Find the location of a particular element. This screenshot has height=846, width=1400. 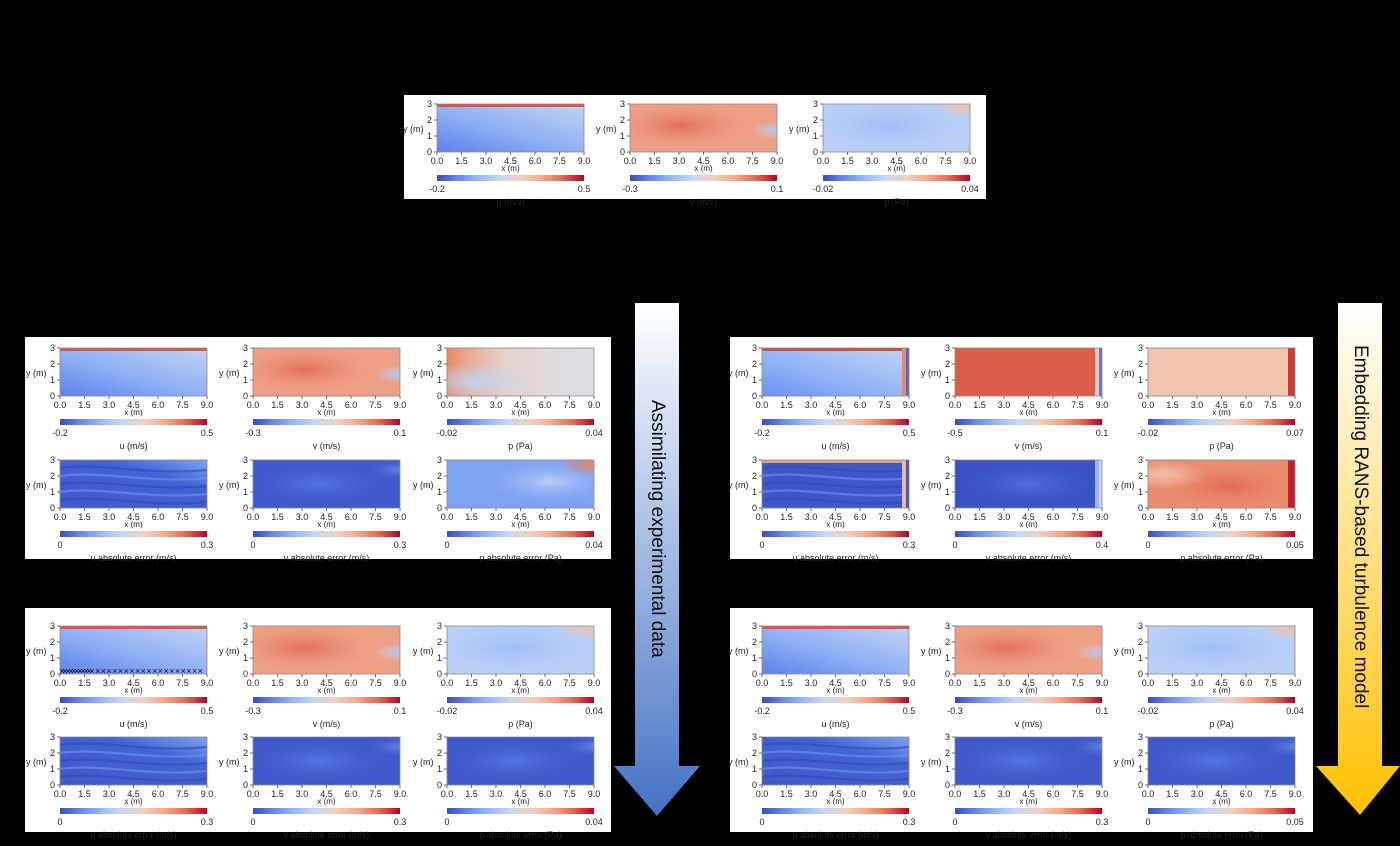

error-streak is located at coordinates (133, 485).